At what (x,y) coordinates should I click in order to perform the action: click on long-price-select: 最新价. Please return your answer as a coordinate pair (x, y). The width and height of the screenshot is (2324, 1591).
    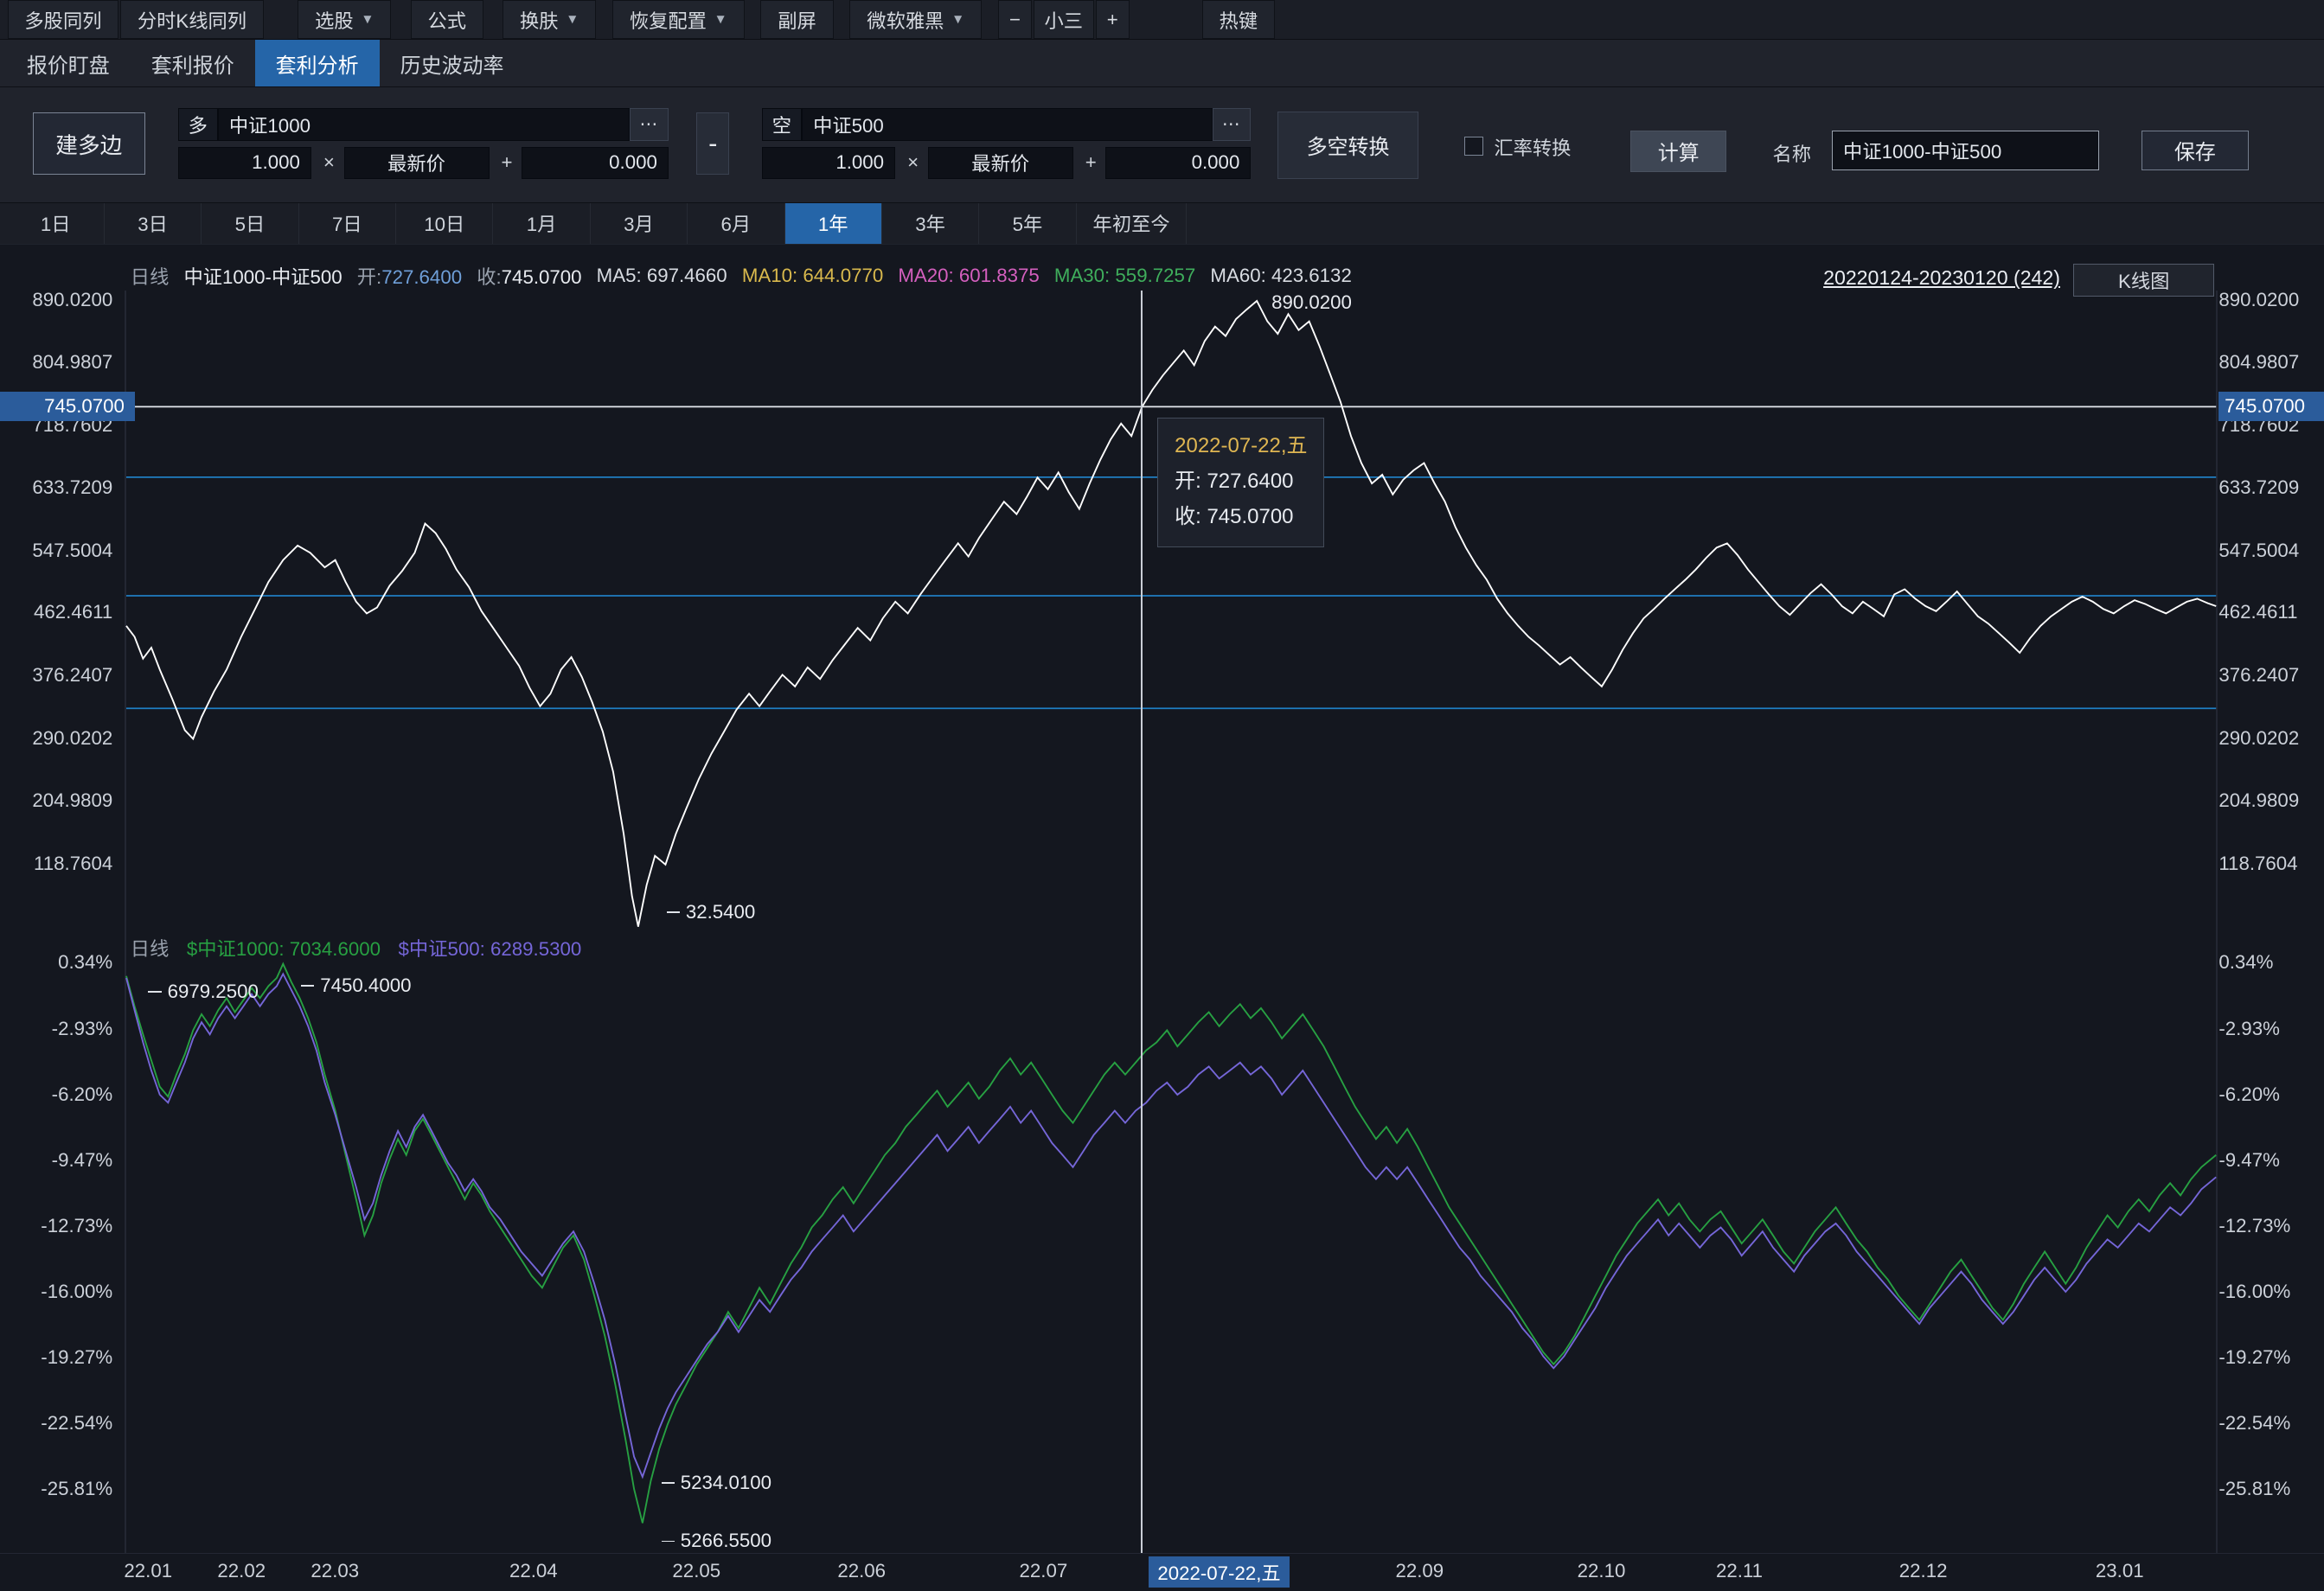
    Looking at the image, I should click on (416, 163).